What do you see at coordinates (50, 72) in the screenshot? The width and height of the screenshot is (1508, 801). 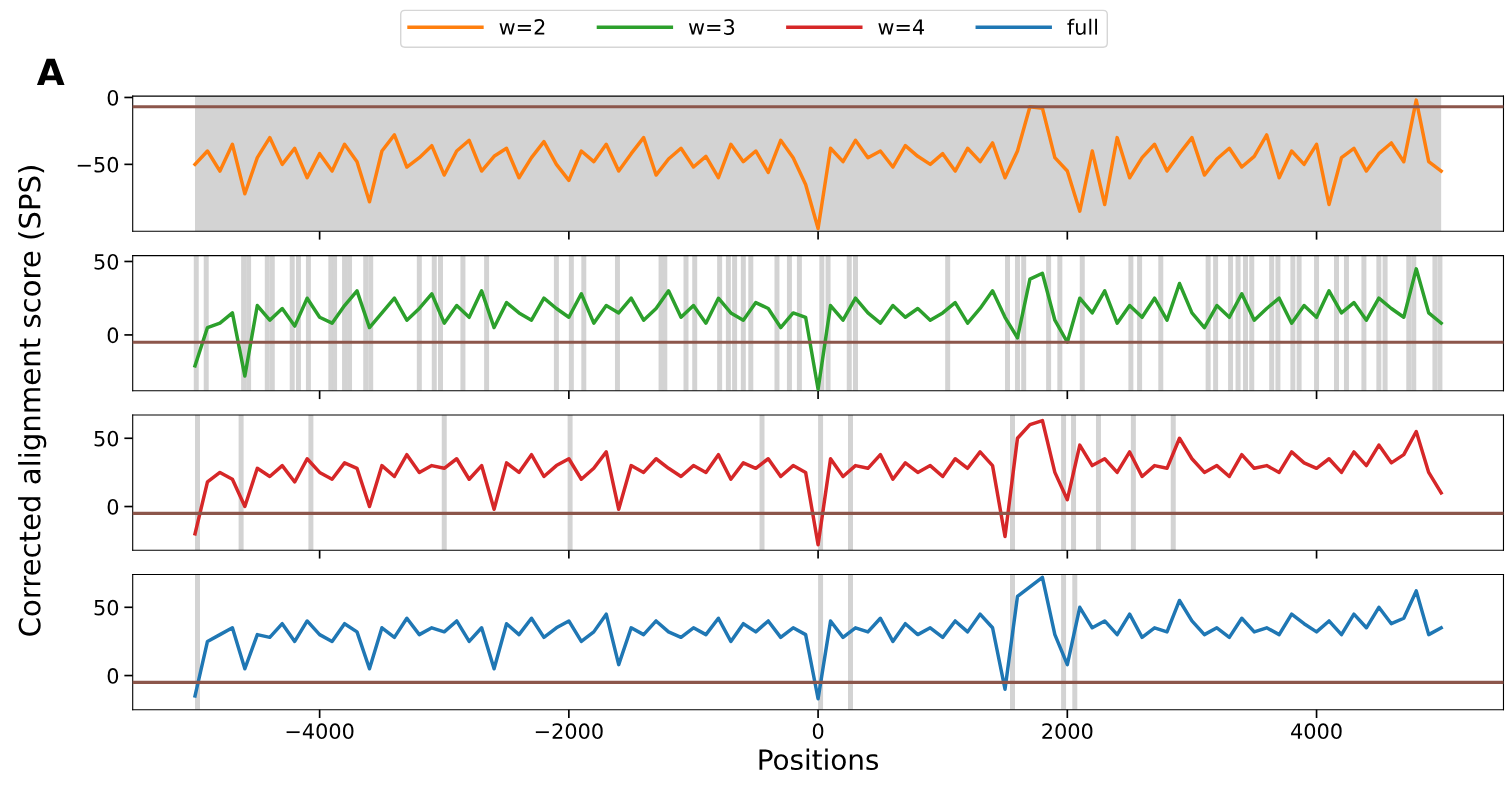 I see `chart-title: A` at bounding box center [50, 72].